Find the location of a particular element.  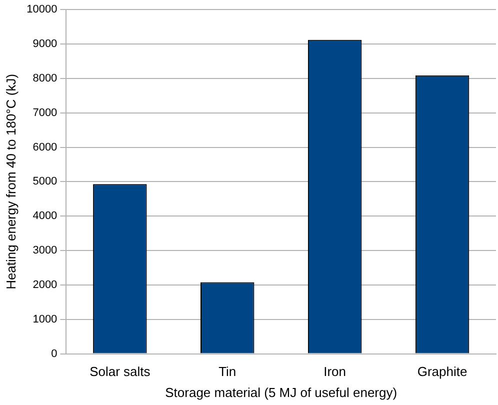

y-tick-label: 0 is located at coordinates (54, 354).